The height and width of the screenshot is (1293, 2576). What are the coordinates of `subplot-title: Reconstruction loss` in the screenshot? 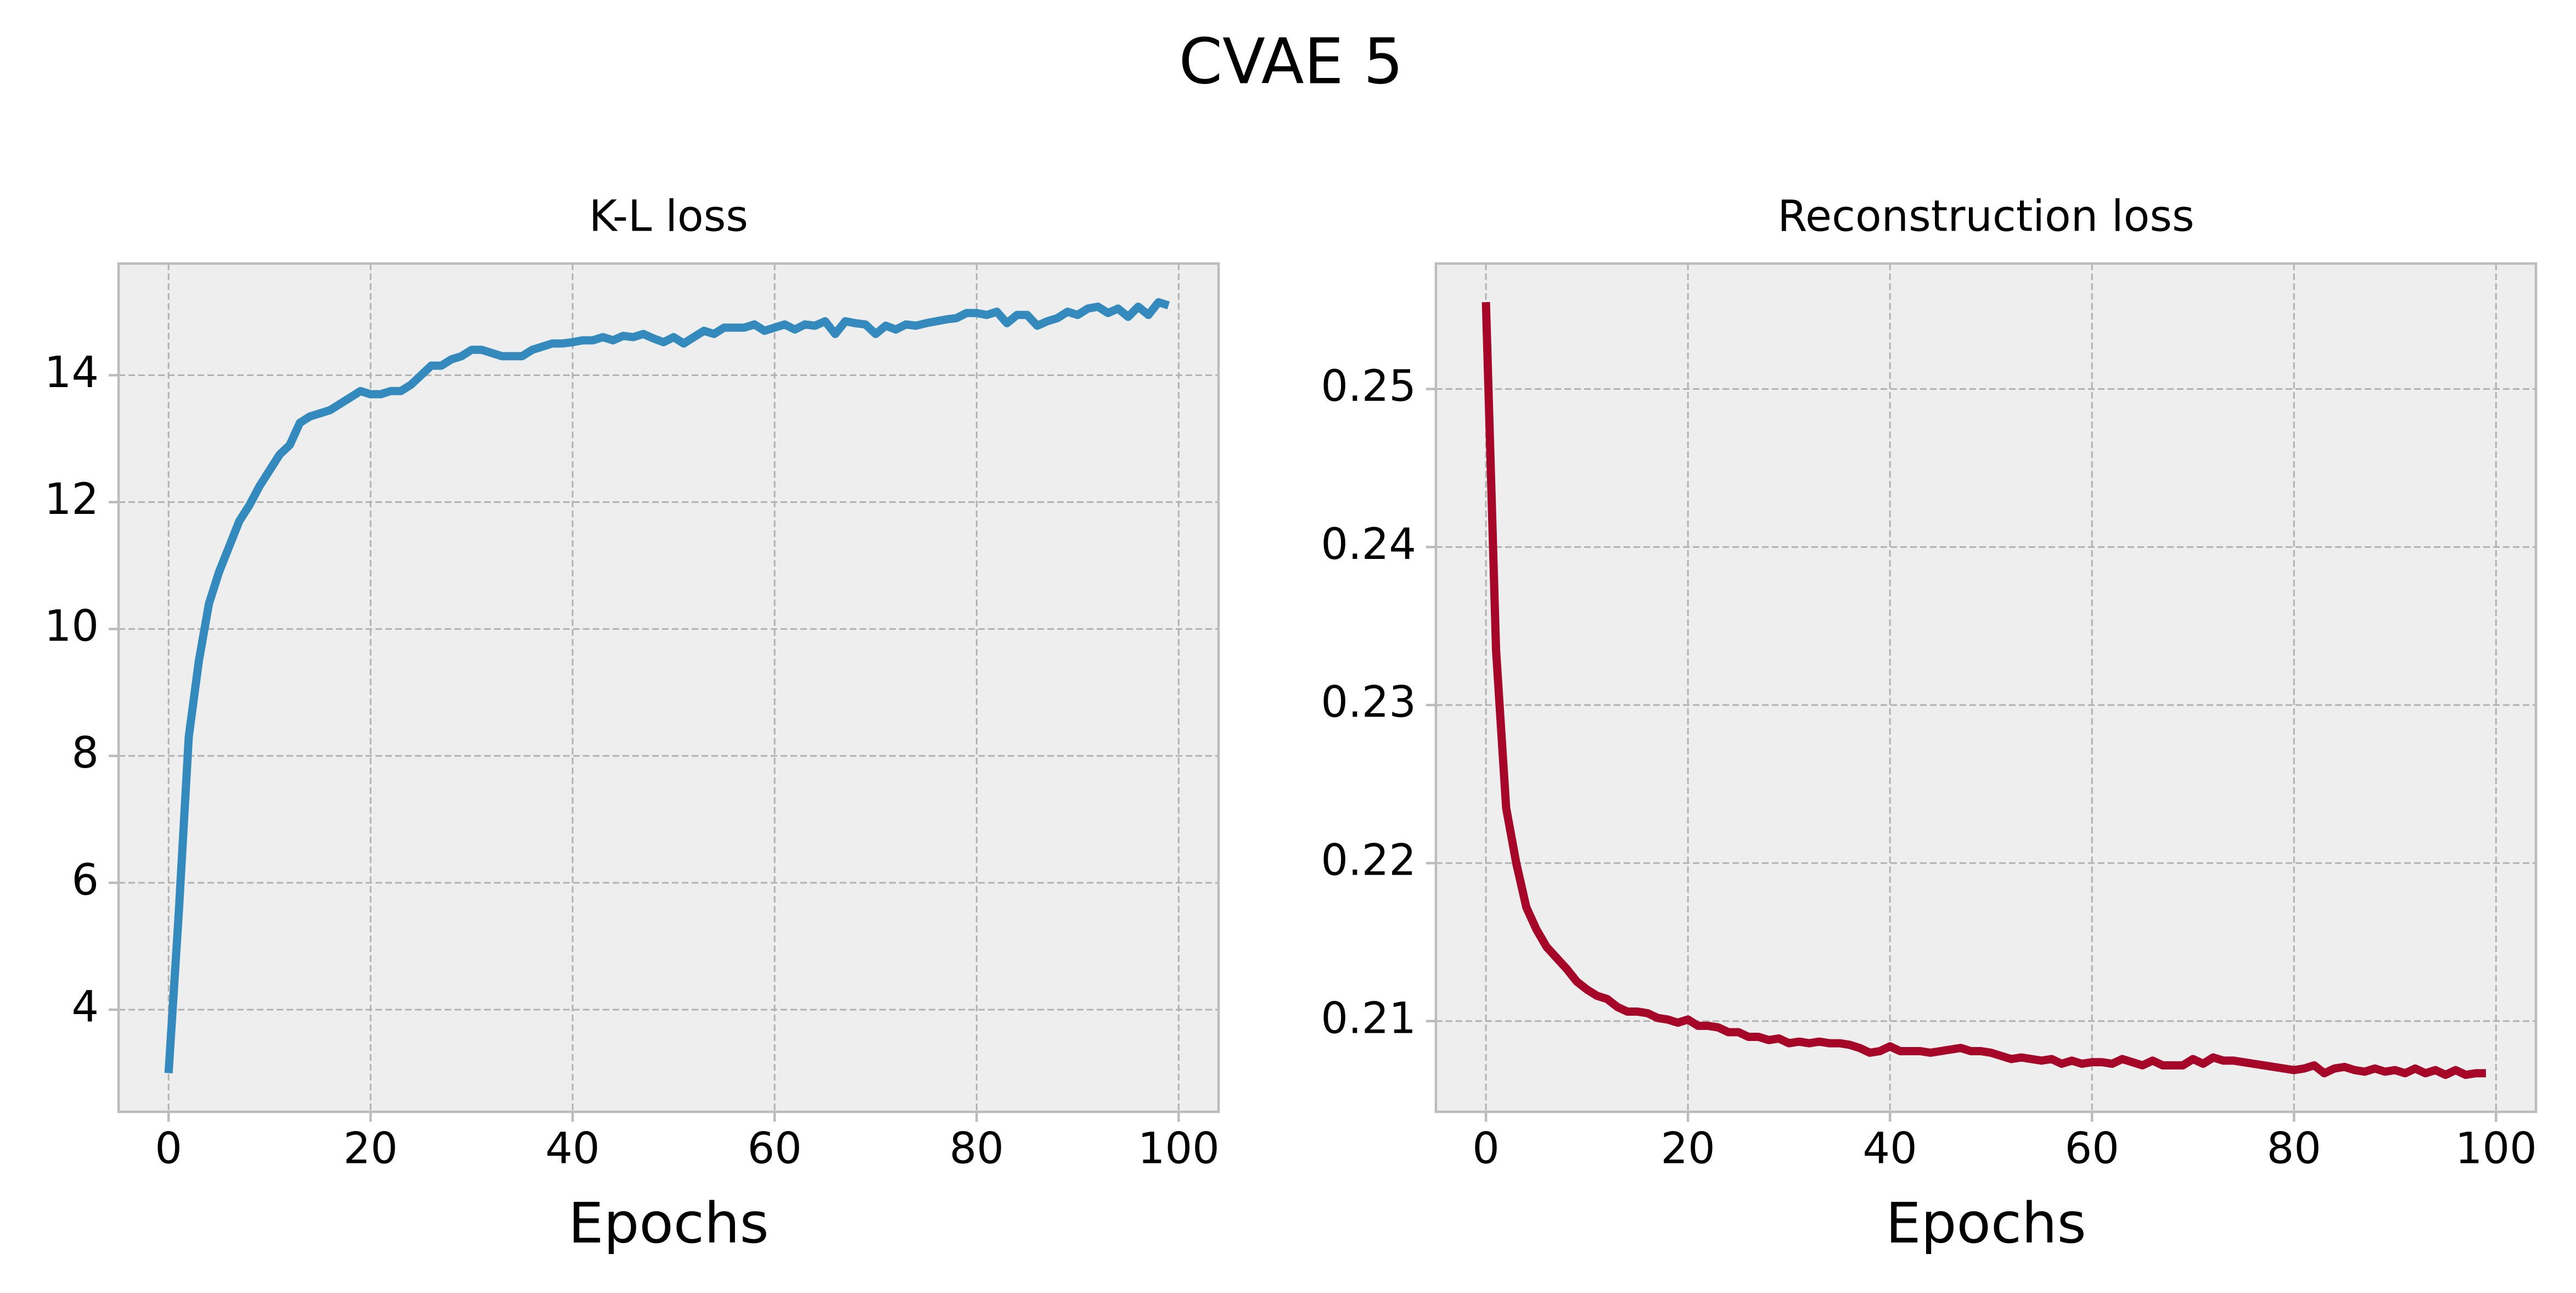 It's located at (1985, 216).